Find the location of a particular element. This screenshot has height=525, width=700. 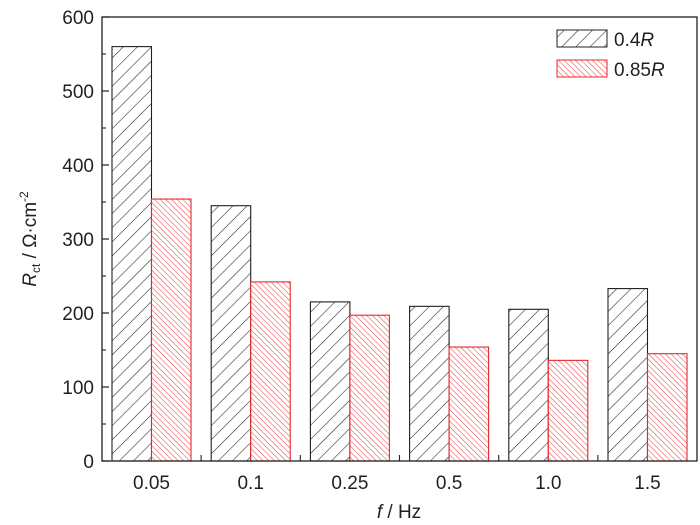

y-tick-label: 0 is located at coordinates (88, 462).